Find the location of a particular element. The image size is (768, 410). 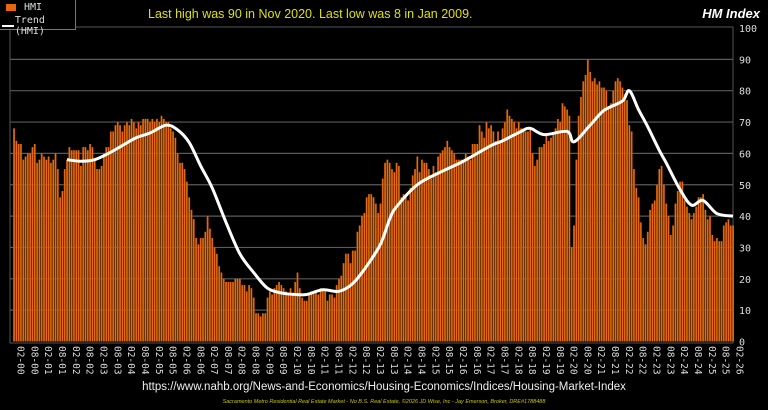

chart-title: HM Index is located at coordinates (731, 13).